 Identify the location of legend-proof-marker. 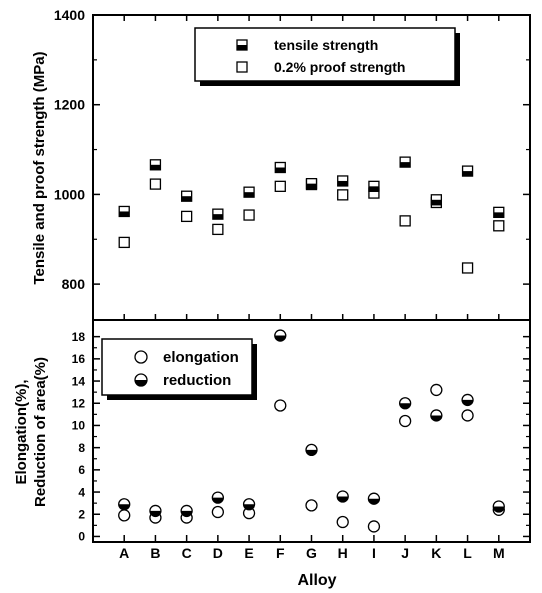
(242, 67).